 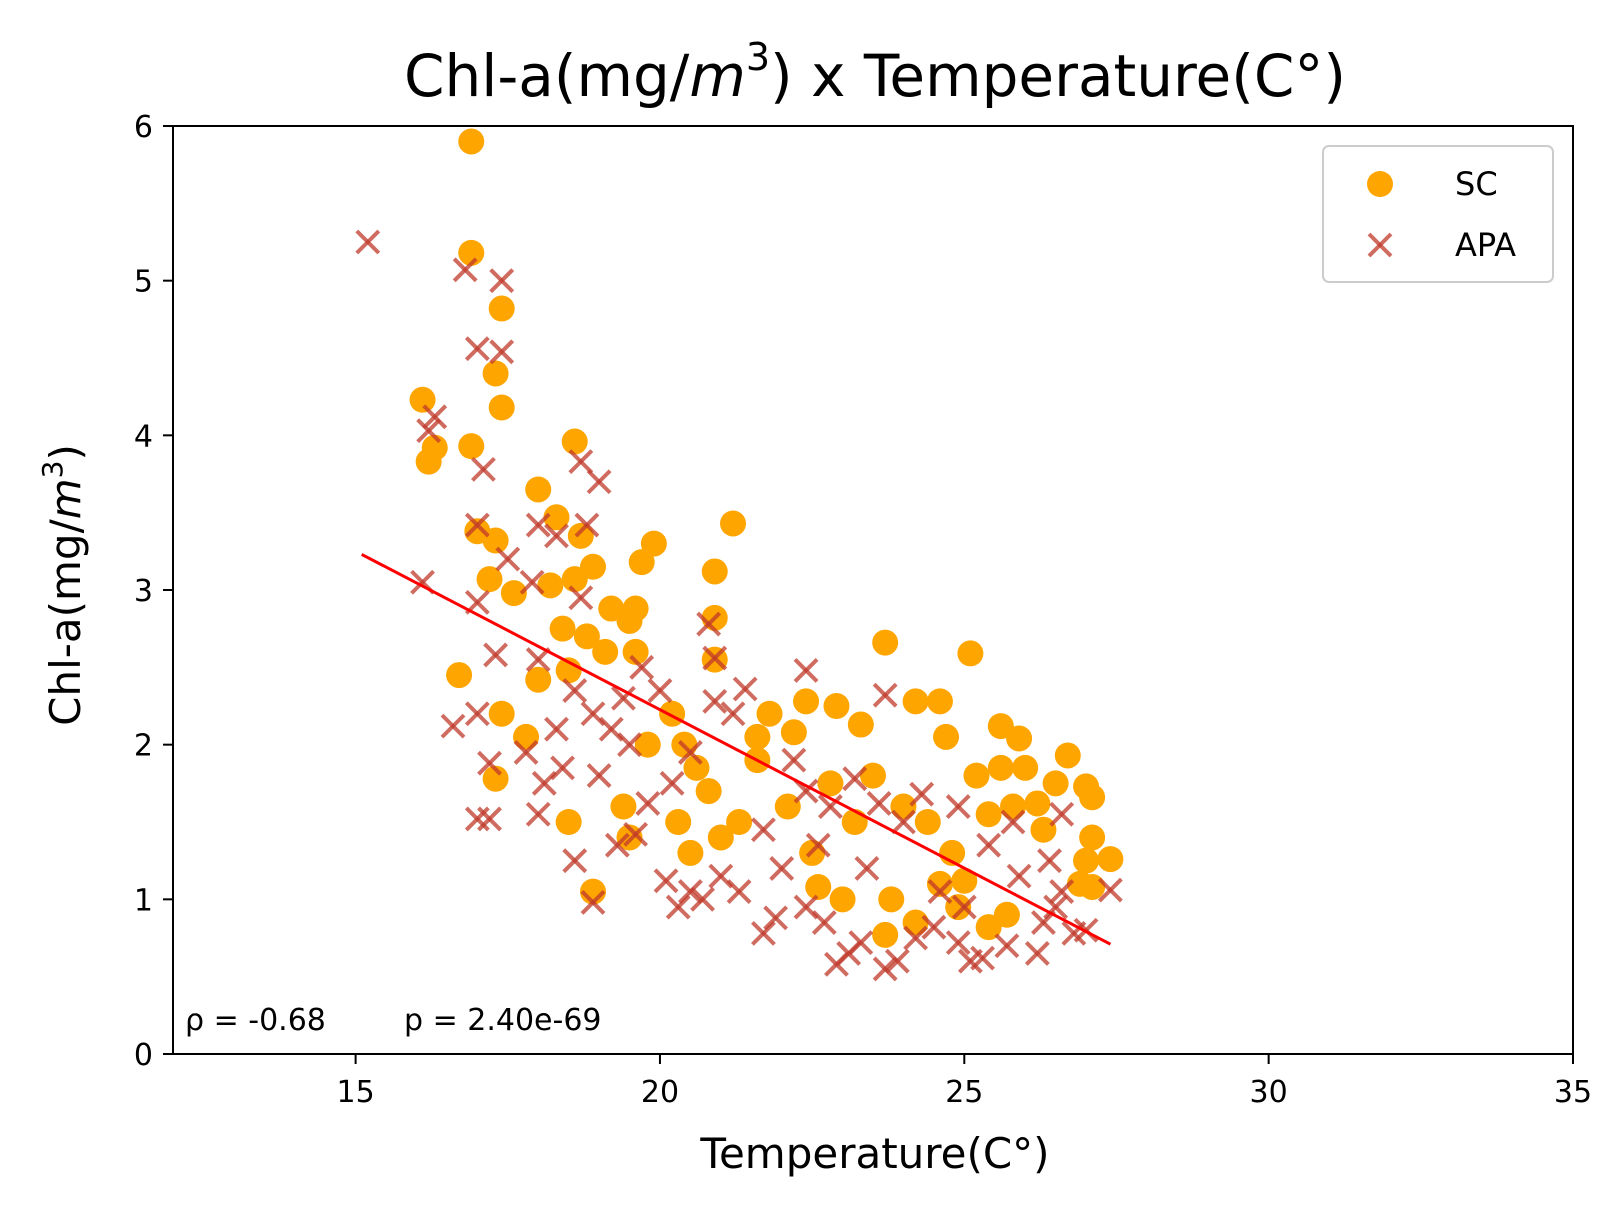 I want to click on chart-title: Chl-a(mg/m3) x Temperature(C°), so click(x=875, y=72).